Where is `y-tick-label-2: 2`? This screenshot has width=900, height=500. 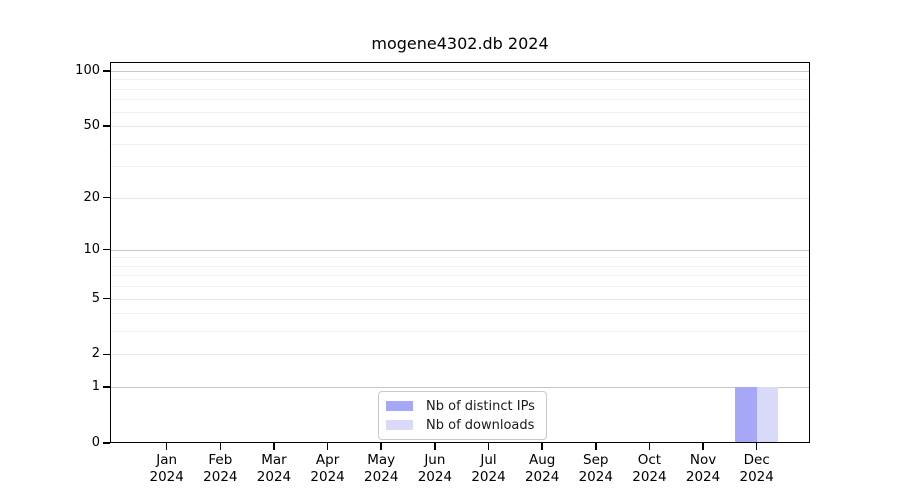 y-tick-label-2: 2 is located at coordinates (95, 354).